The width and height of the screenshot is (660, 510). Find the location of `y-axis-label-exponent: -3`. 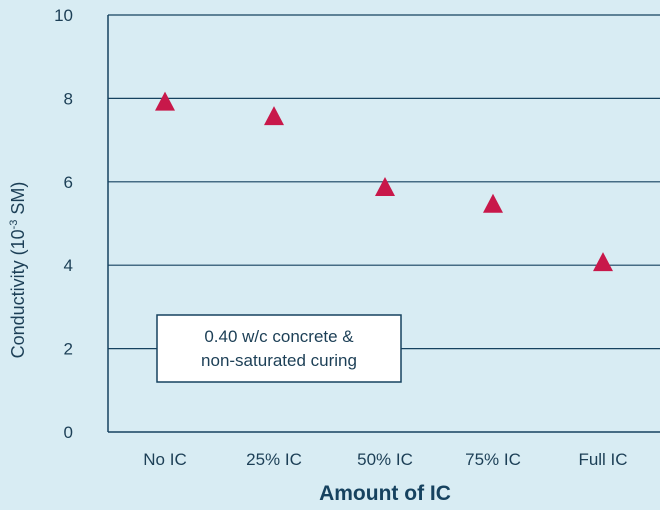

y-axis-label-exponent: -3 is located at coordinates (14, 225).